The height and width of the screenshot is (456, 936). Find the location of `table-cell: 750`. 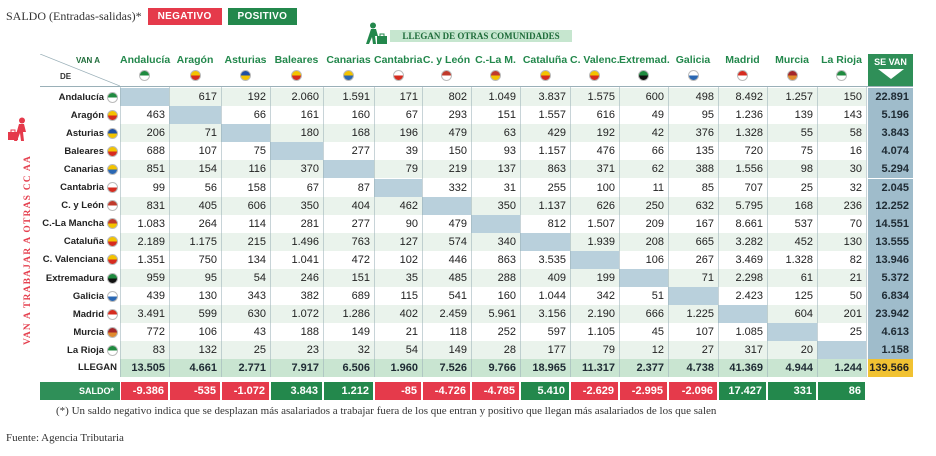

table-cell: 750 is located at coordinates (207, 259).